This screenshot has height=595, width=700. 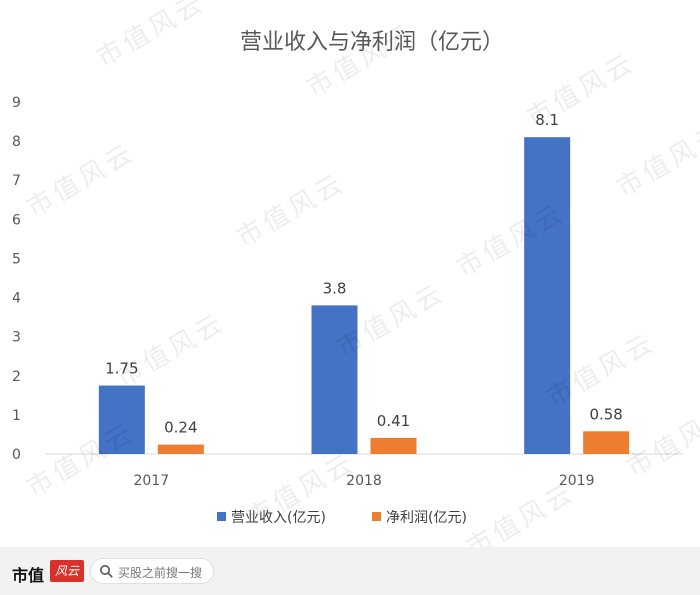 What do you see at coordinates (28, 575) in the screenshot?
I see `brand-logo-text: 市值` at bounding box center [28, 575].